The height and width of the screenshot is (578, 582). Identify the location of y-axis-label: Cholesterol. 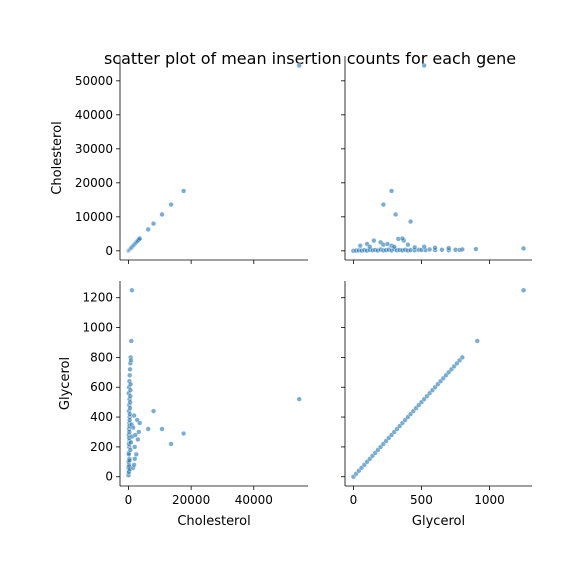
(57, 157).